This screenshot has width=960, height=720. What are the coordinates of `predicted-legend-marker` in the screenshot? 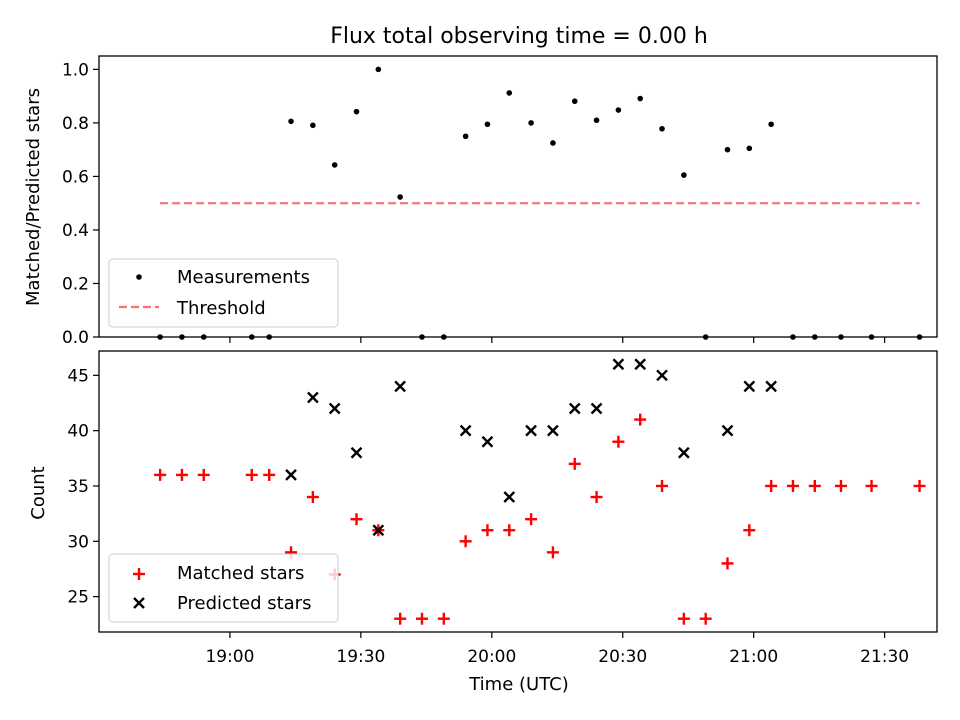 It's located at (139, 603).